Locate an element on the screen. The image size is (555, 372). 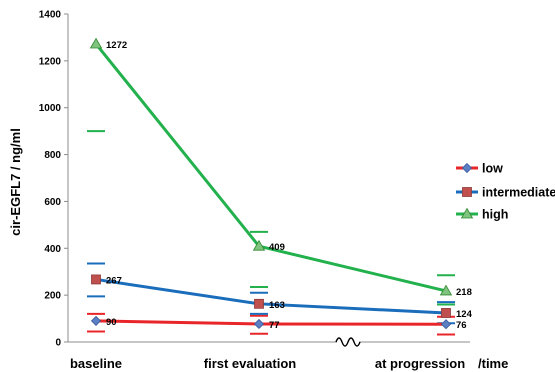
y-tick-label: 200 is located at coordinates (52, 296).